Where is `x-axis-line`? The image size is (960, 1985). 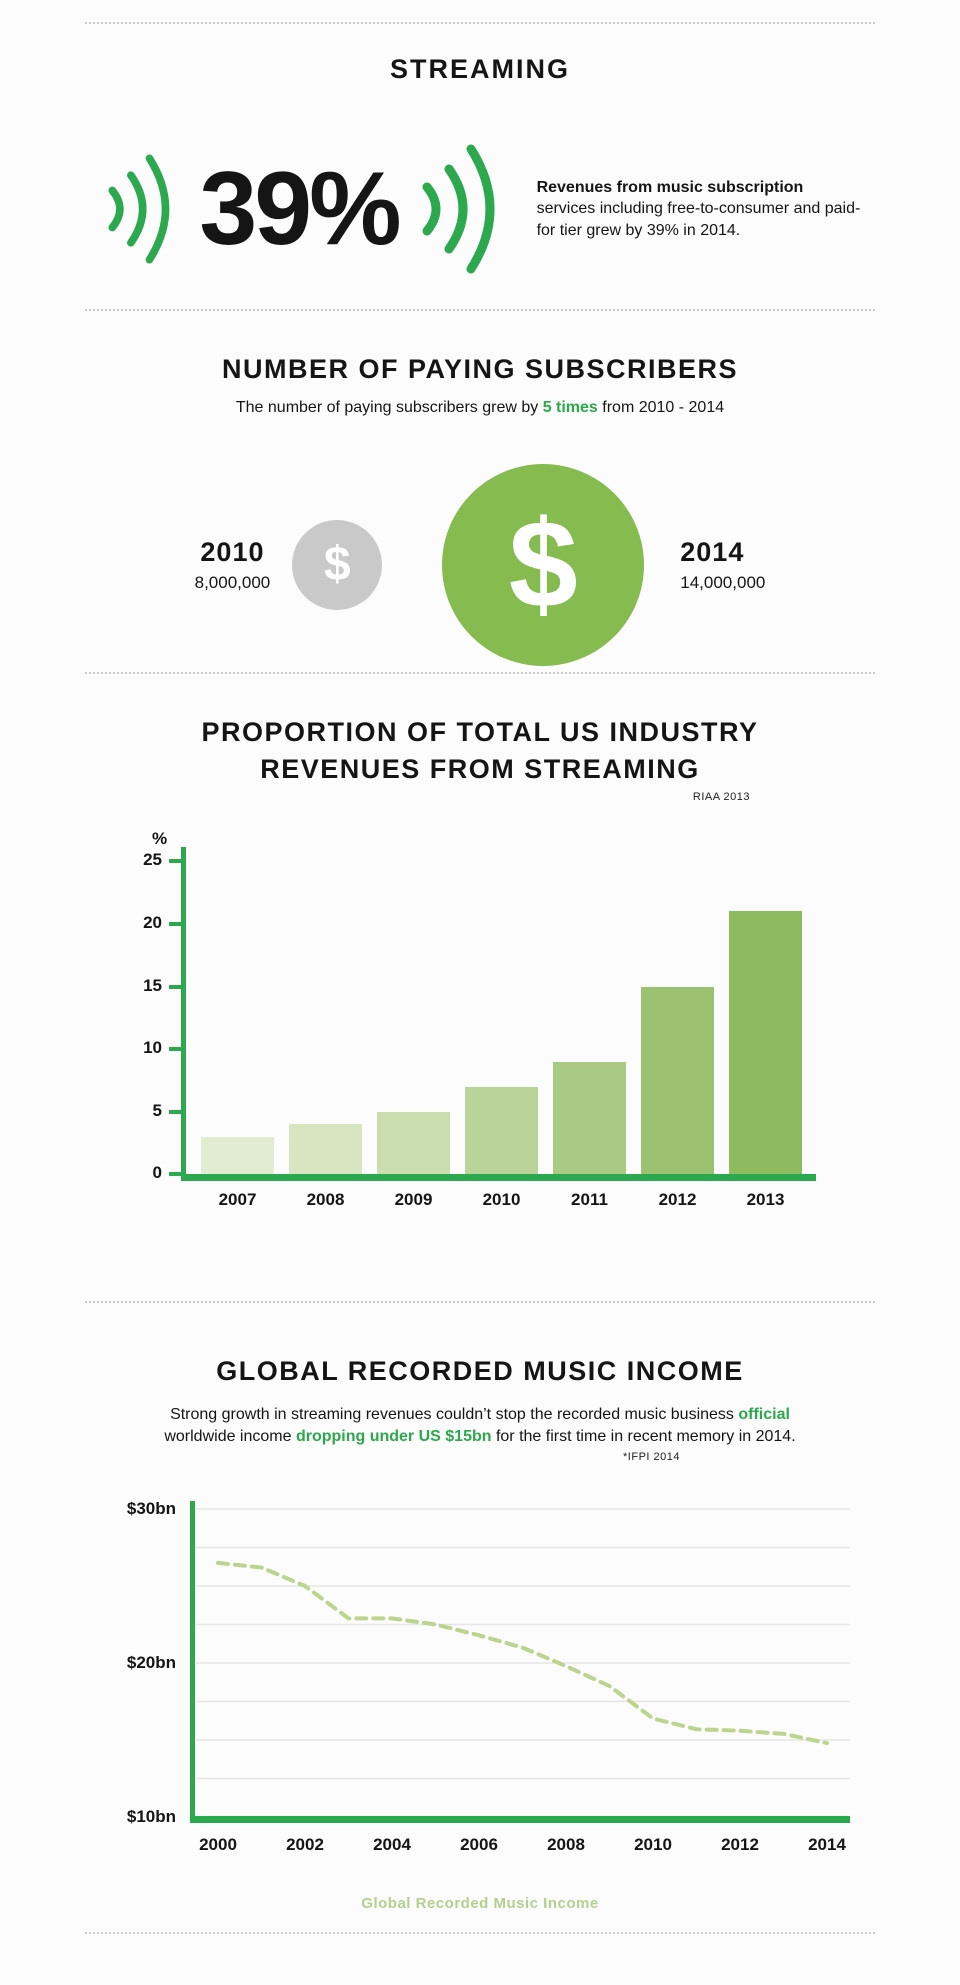 x-axis-line is located at coordinates (520, 1819).